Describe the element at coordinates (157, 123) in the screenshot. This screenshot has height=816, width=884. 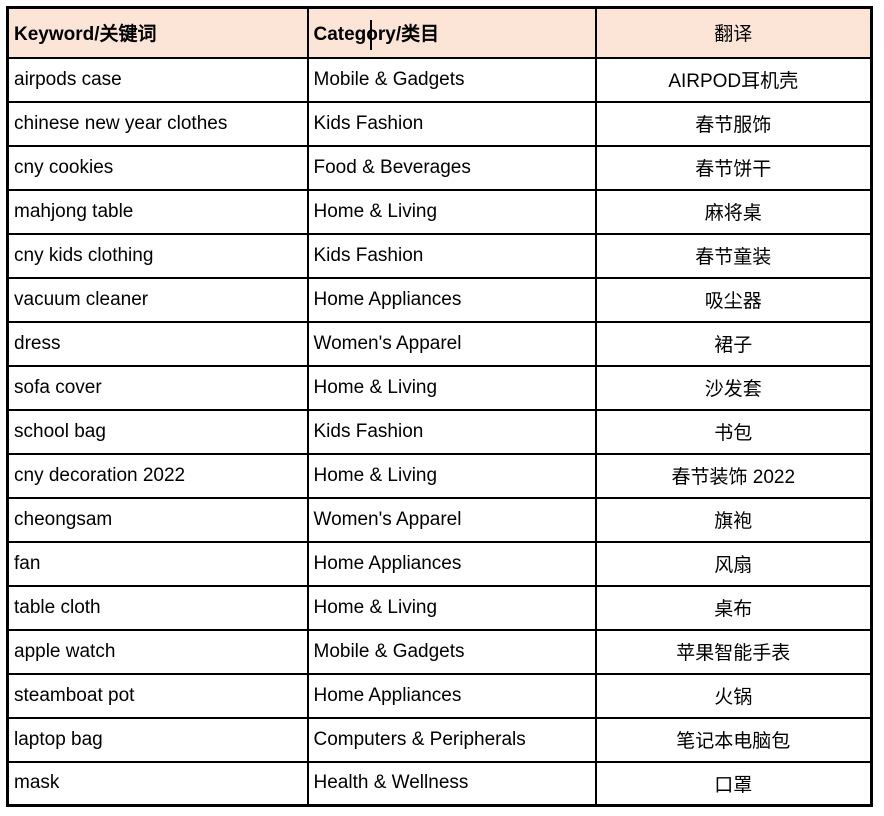
I see `keyword-cell: chinese new year clothes` at that location.